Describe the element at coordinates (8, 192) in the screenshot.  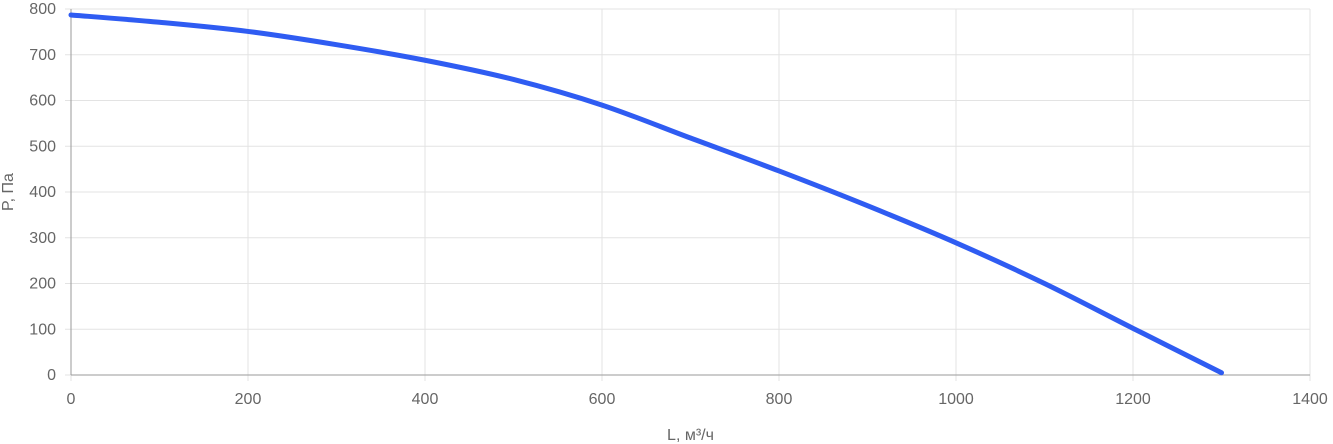
I see `y-axis-title: P, Па` at that location.